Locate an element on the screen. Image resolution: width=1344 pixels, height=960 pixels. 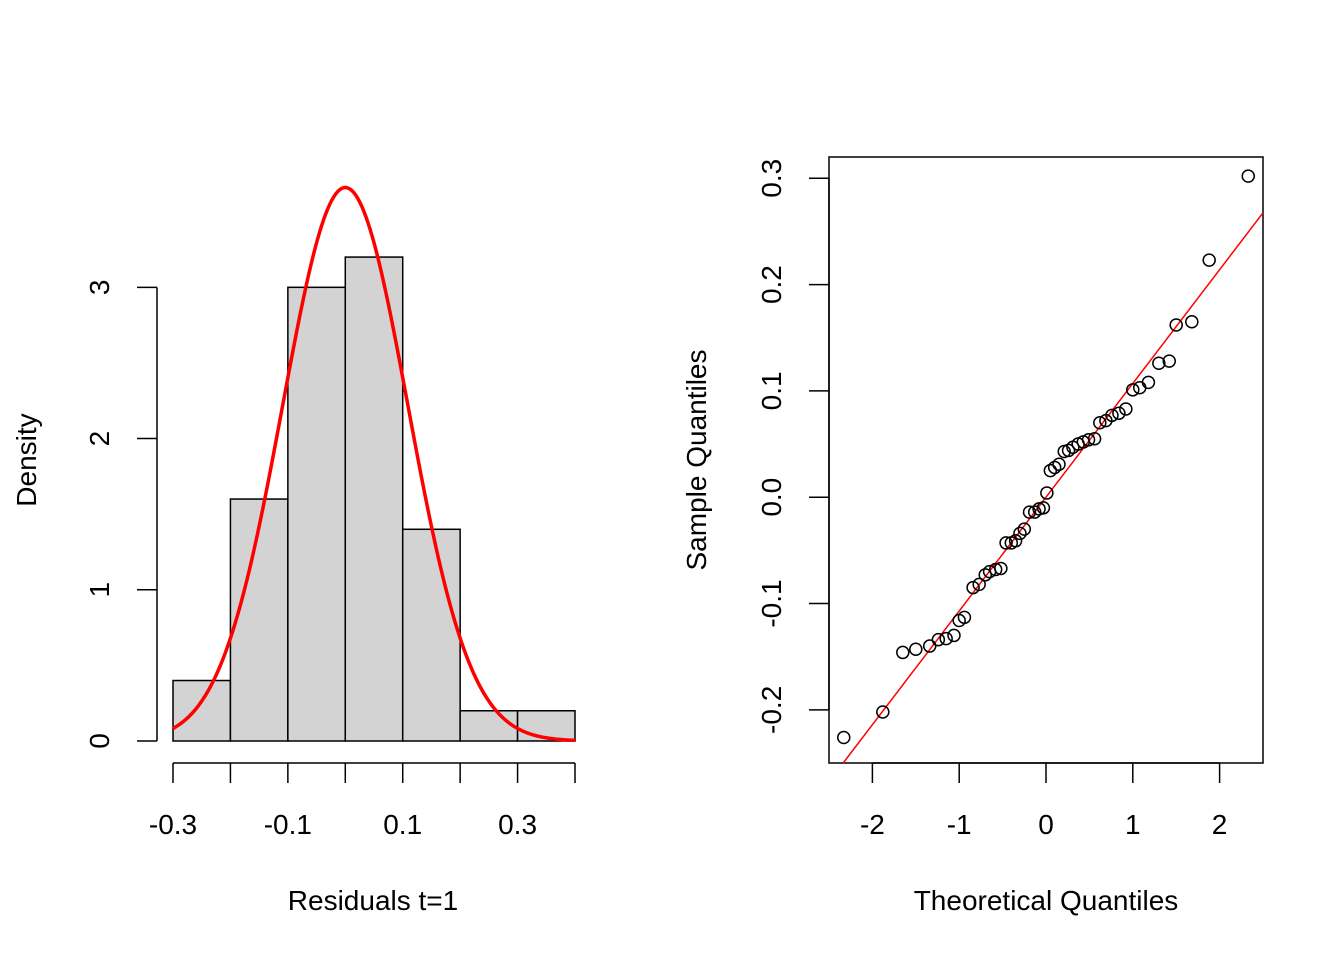
histogram-y-tick-label: 0 is located at coordinates (99, 741).